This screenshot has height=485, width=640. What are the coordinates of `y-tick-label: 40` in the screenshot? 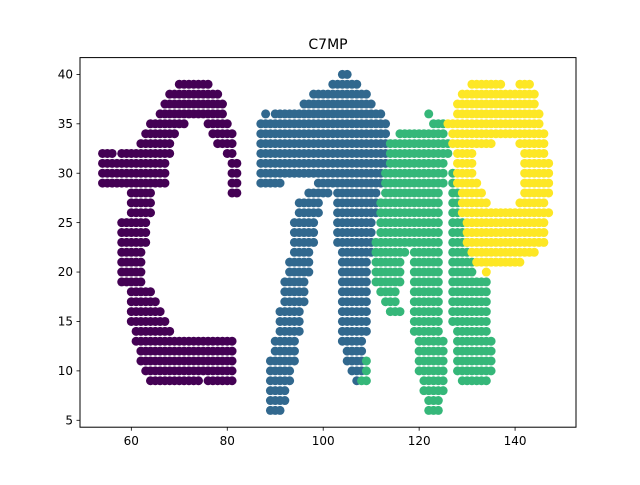 It's located at (65, 75).